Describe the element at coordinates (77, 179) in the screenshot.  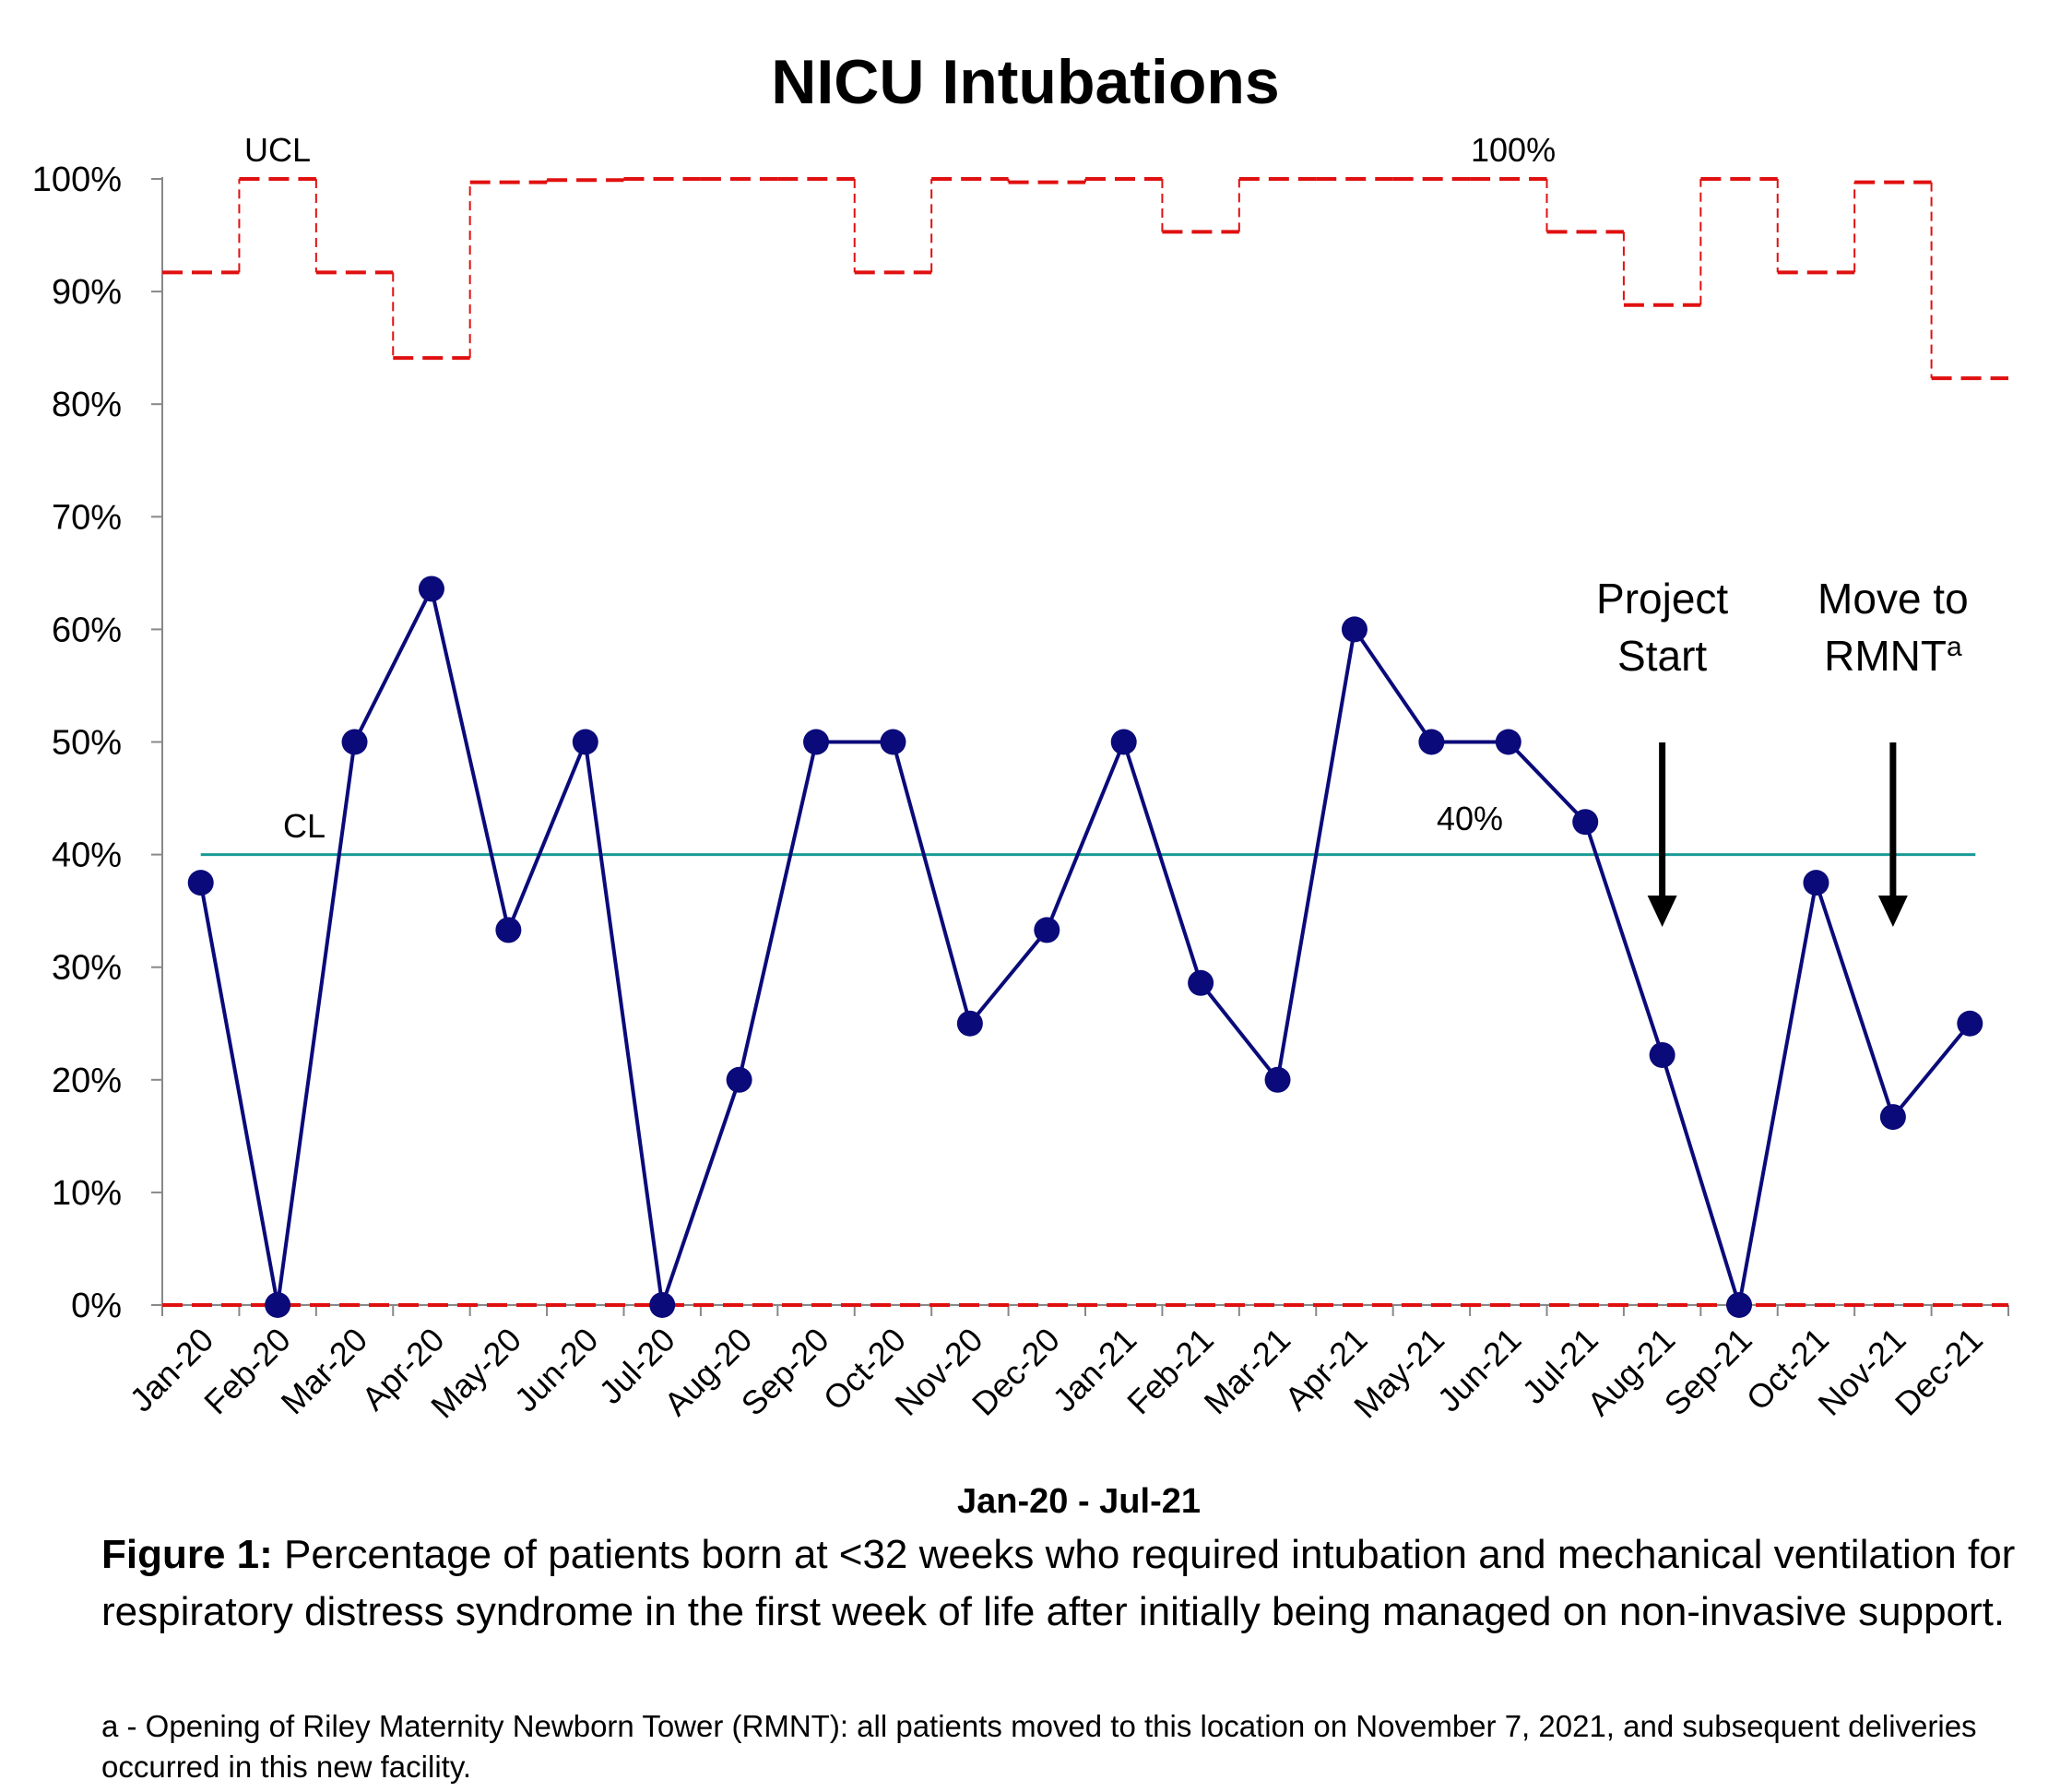
I see `y-tick-label: 100%` at that location.